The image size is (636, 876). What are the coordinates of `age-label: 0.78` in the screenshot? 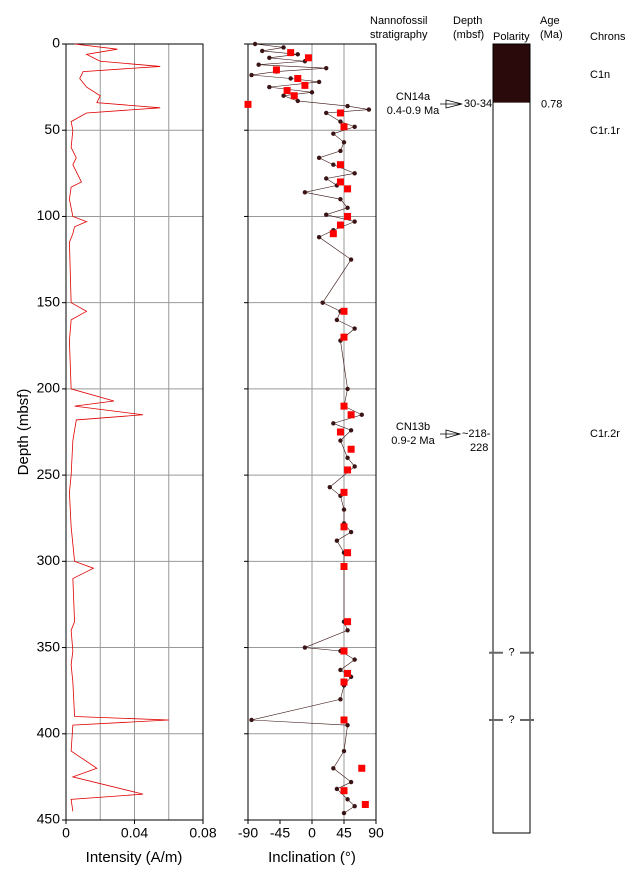 It's located at (551, 105).